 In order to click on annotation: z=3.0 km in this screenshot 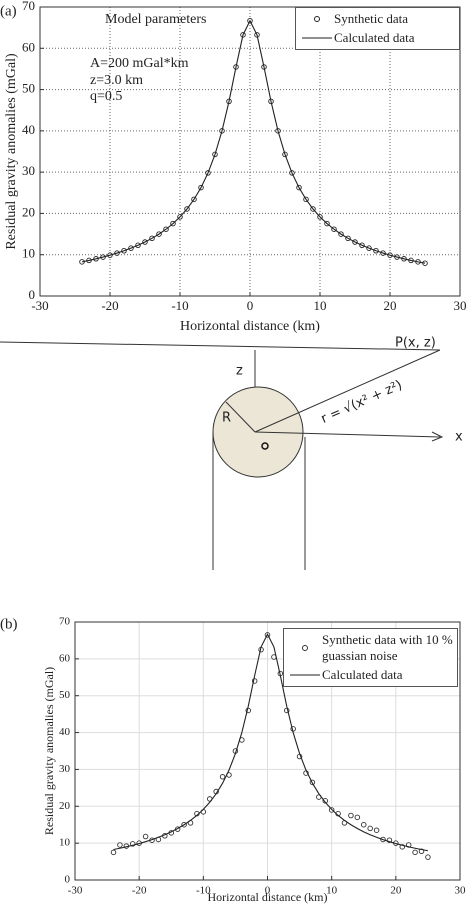, I will do `click(116, 80)`.